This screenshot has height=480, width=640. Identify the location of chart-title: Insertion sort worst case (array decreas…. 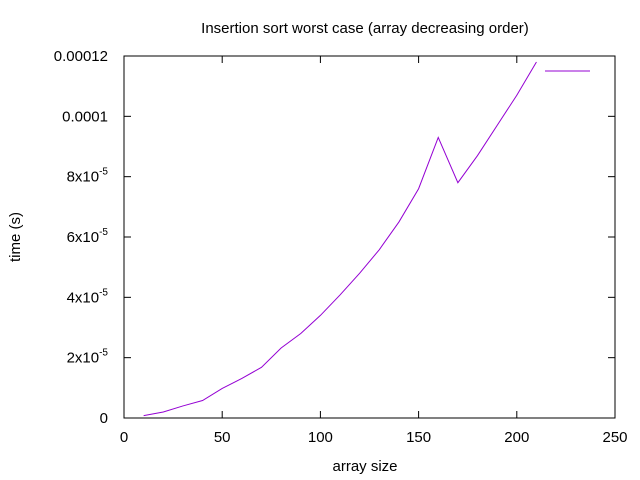
(365, 28).